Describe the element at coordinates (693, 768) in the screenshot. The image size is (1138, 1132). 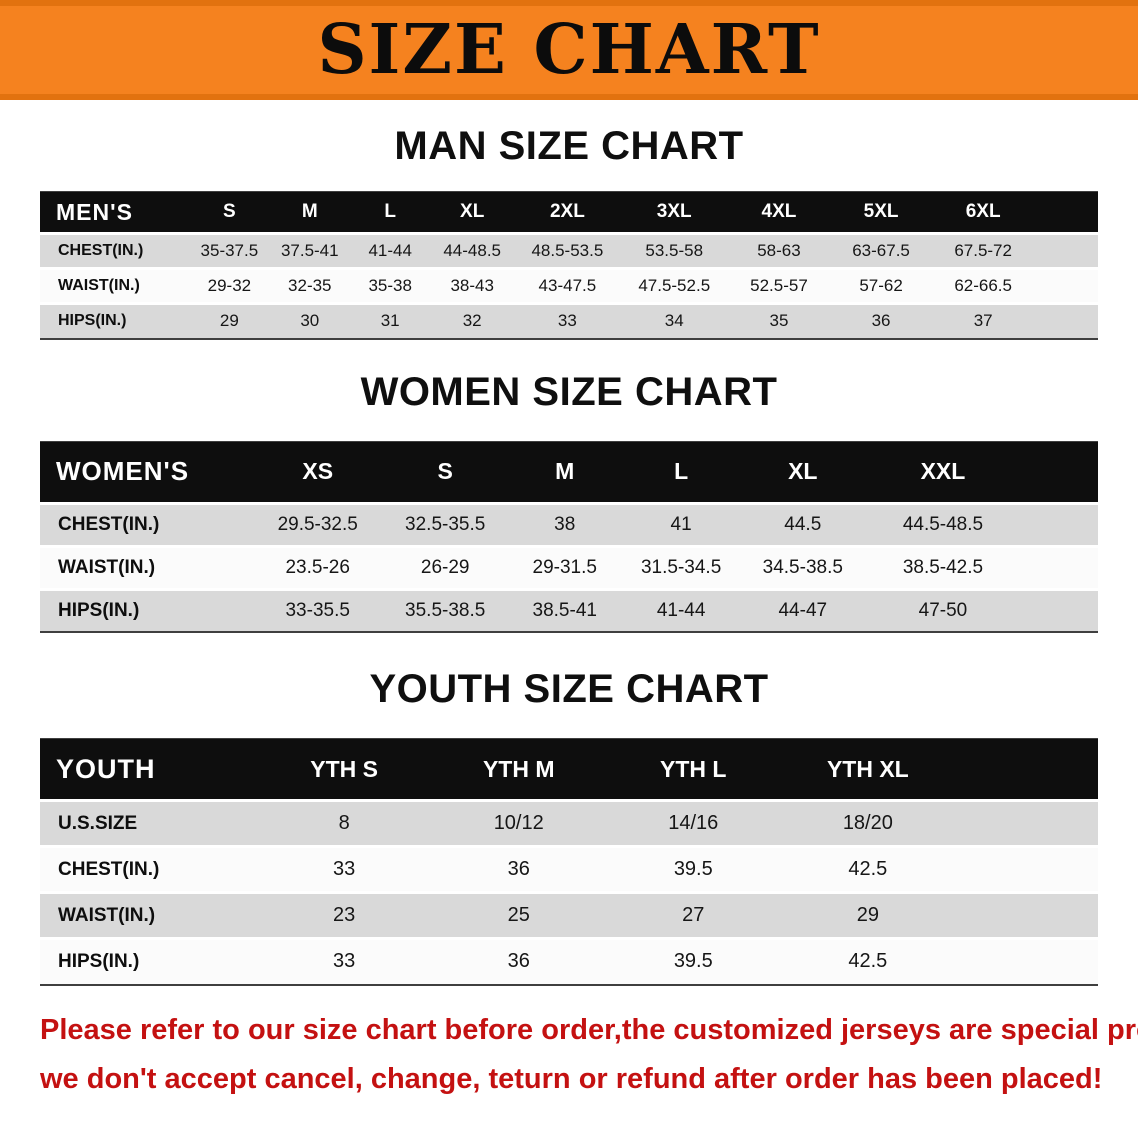
I see `column-header: YTH L` at that location.